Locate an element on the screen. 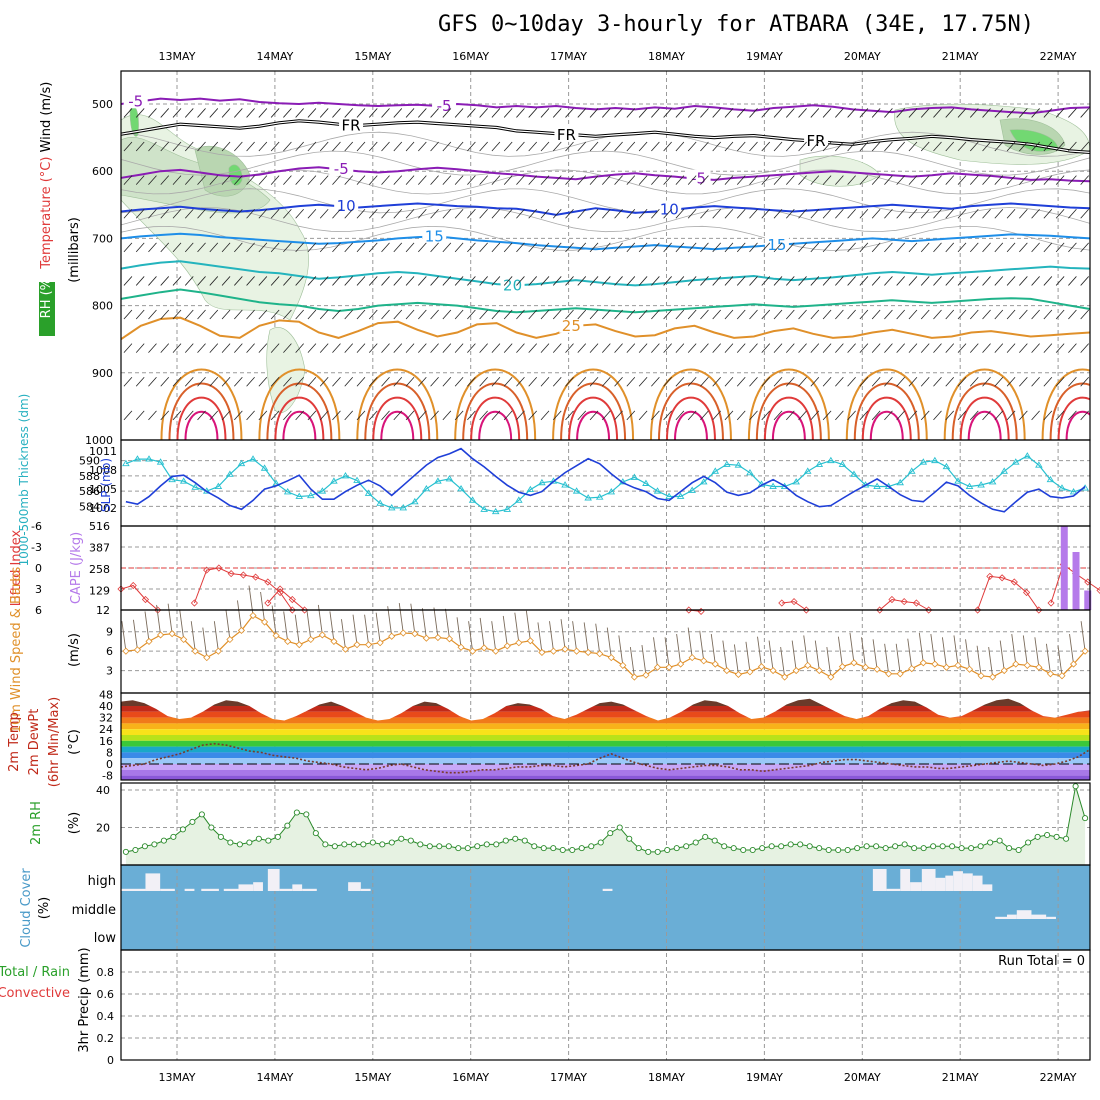 The height and width of the screenshot is (1100, 1100). axis-title: 10m Wind Speed & Barbs is located at coordinates (16, 650).